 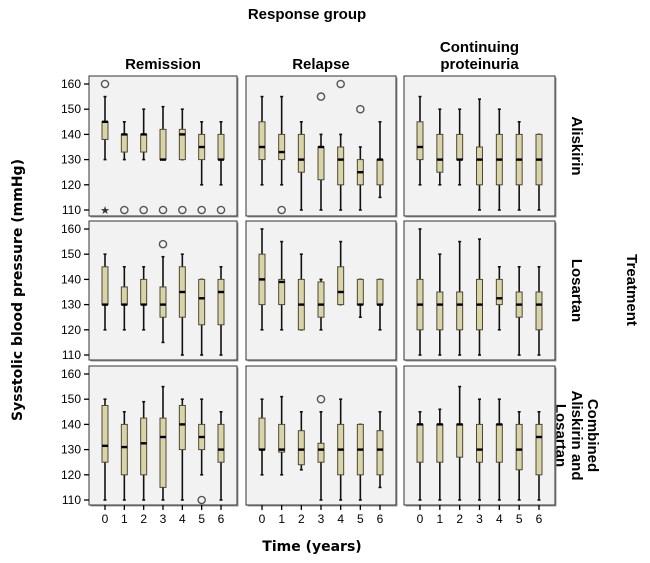 I want to click on column-facet-label: Continuing, so click(x=479, y=47).